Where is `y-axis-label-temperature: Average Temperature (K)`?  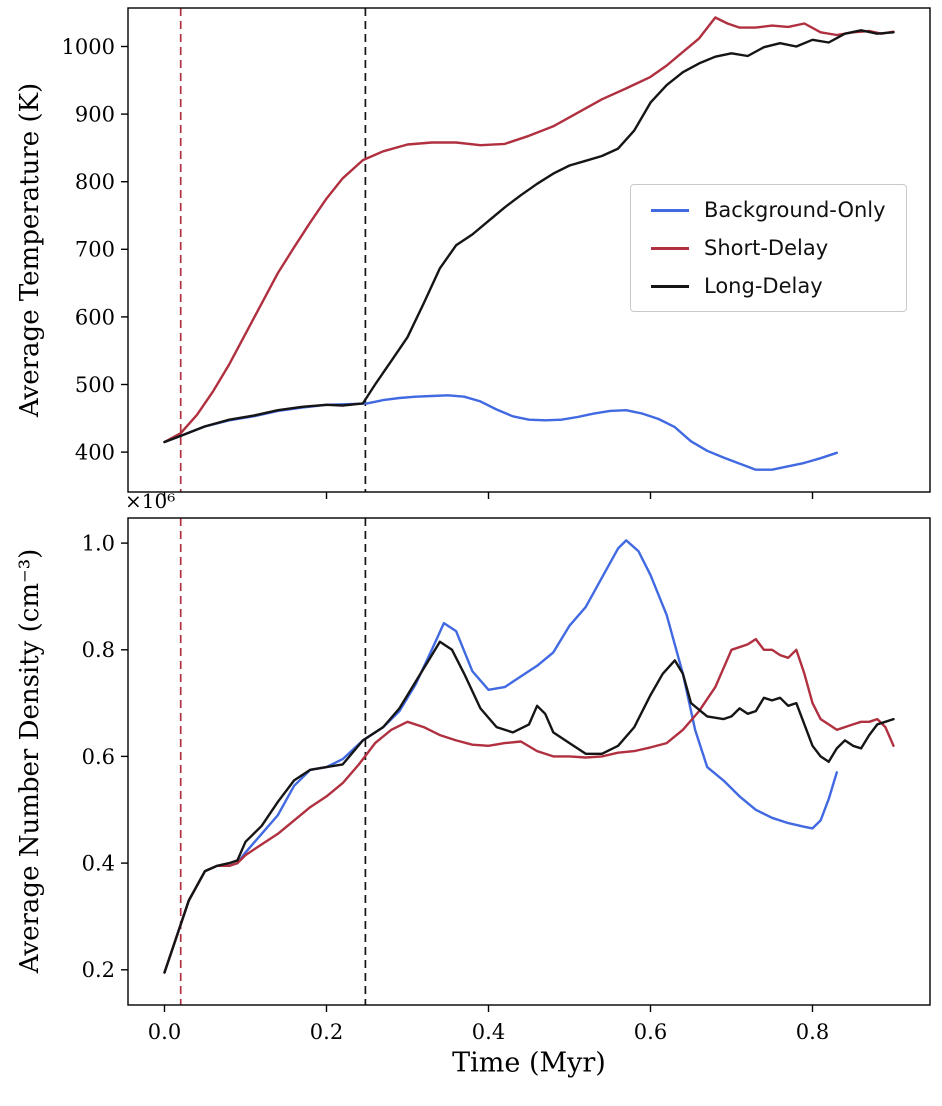
y-axis-label-temperature: Average Temperature (K) is located at coordinates (30, 250).